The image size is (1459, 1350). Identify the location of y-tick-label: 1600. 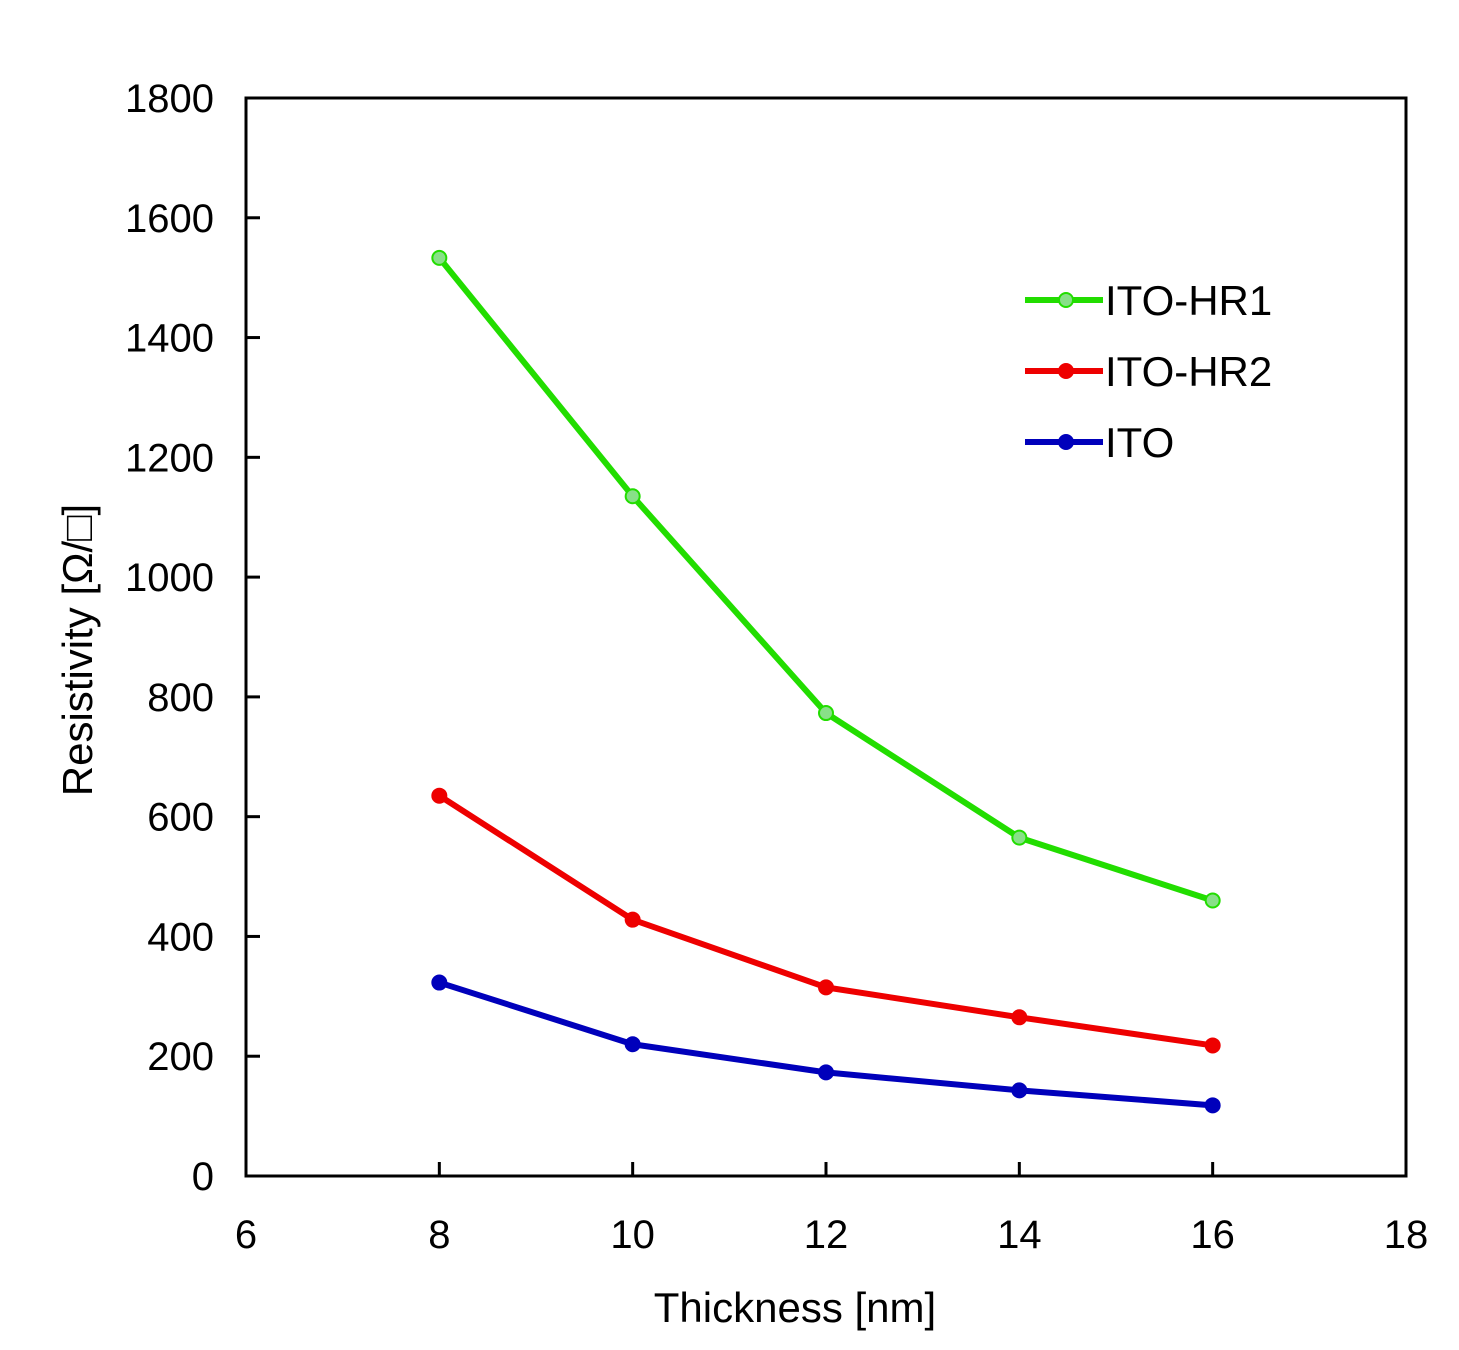
(169, 219).